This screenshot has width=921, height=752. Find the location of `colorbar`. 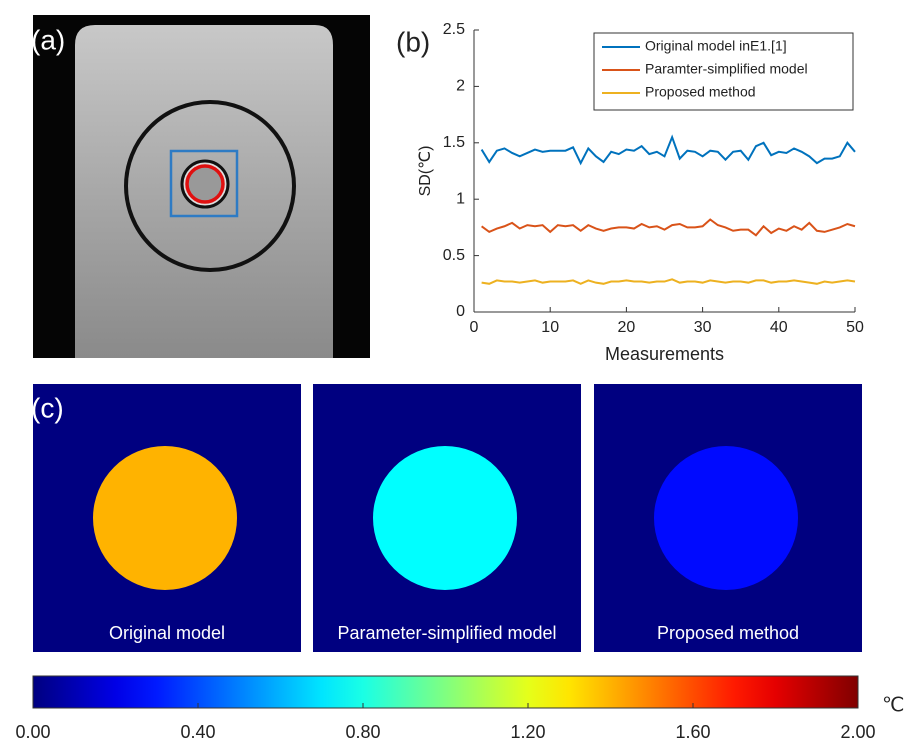

colorbar is located at coordinates (445, 692).